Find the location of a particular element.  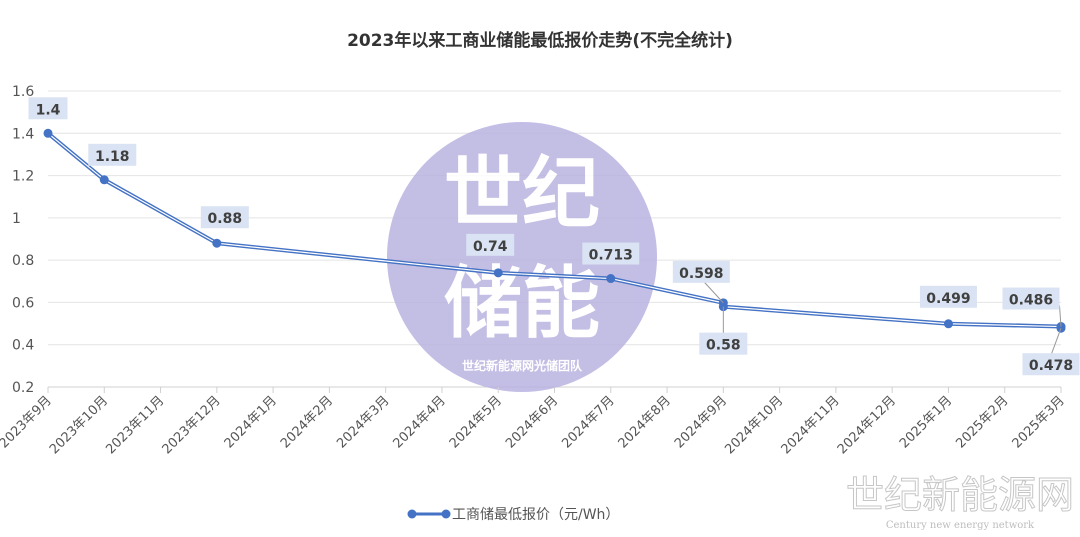

x-tick-label: 2024年3月 is located at coordinates (363, 422).